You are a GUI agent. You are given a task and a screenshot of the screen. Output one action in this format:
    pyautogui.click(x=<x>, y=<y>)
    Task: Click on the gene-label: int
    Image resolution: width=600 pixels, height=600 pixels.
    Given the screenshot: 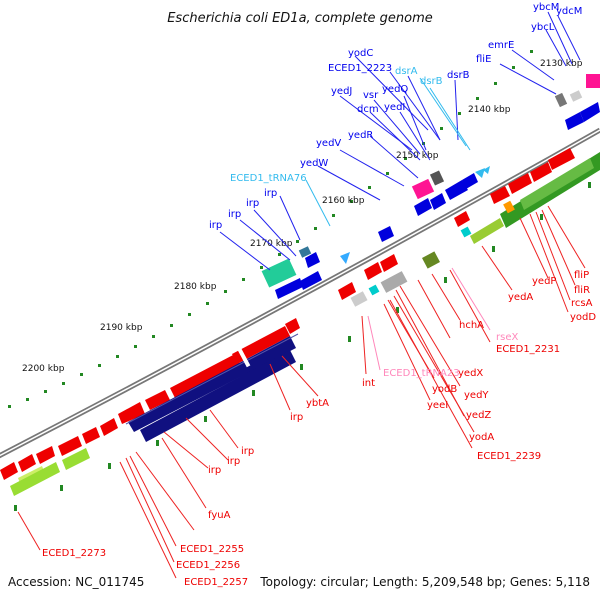 What is the action you would take?
    pyautogui.click(x=368, y=383)
    